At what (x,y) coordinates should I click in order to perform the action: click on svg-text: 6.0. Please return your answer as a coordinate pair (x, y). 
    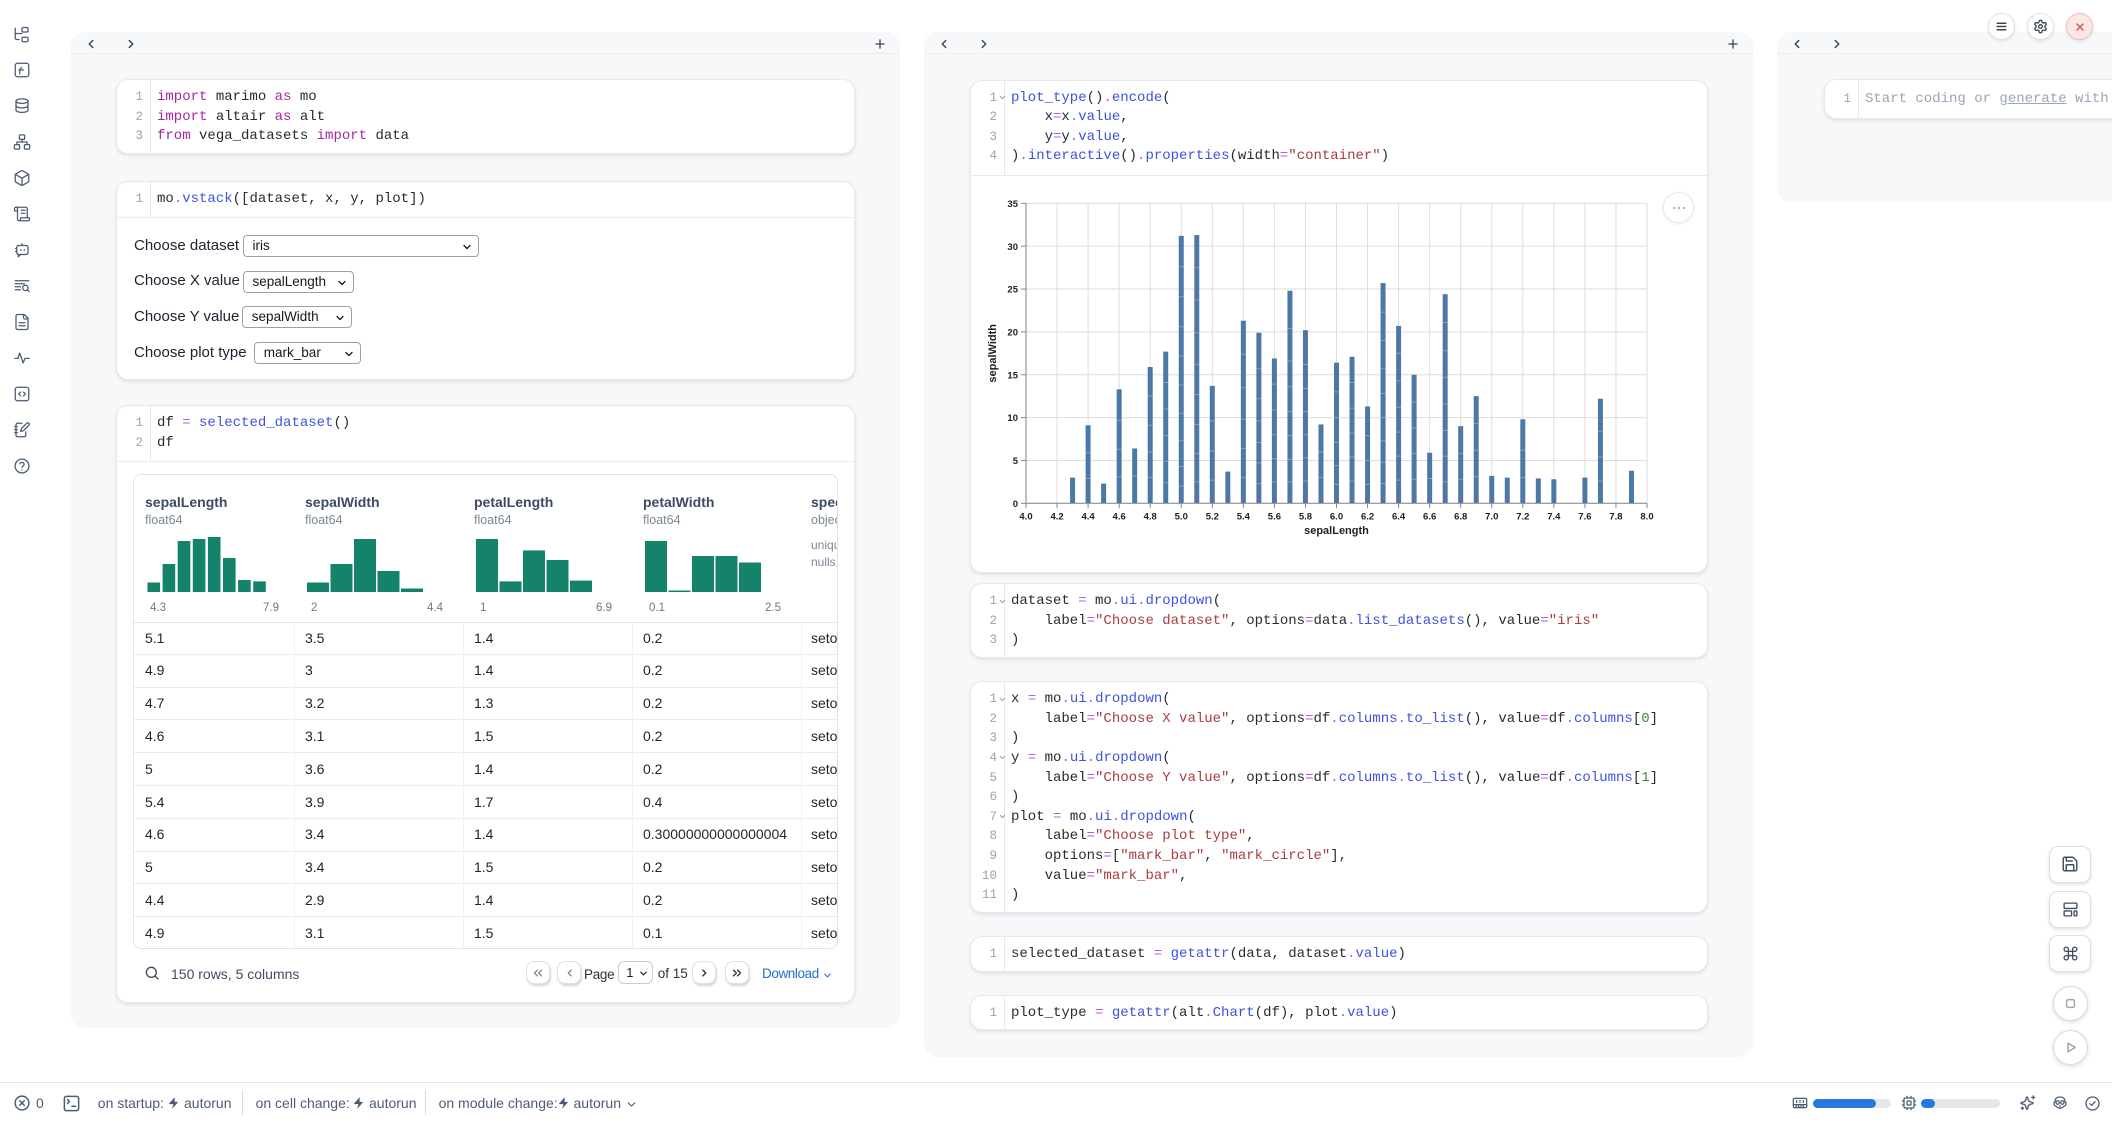
    Looking at the image, I should click on (1336, 516).